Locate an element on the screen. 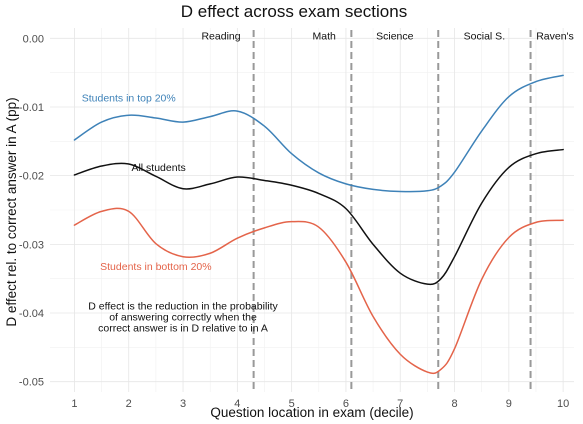  y-tick-label: -0.04 is located at coordinates (31, 314).